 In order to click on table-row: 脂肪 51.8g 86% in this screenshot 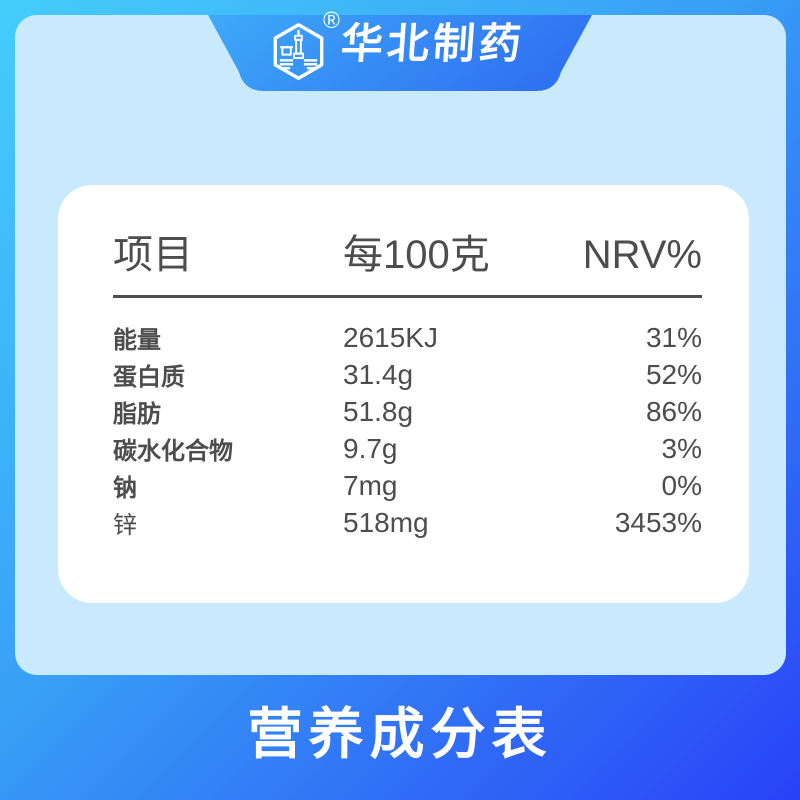, I will do `click(407, 411)`.